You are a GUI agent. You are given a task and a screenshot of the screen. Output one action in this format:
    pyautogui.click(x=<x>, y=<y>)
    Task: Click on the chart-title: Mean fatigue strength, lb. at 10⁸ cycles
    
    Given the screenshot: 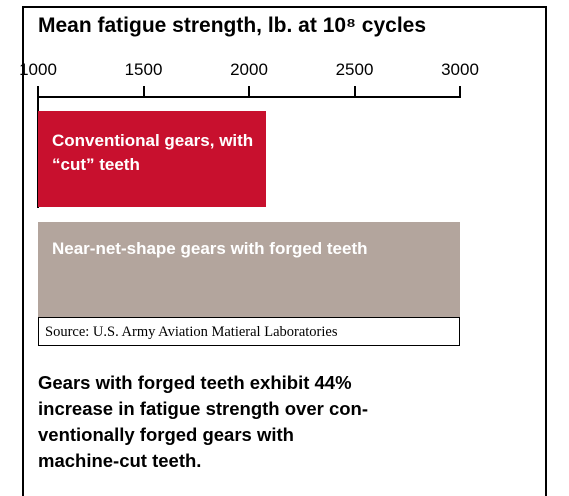 What is the action you would take?
    pyautogui.click(x=232, y=25)
    